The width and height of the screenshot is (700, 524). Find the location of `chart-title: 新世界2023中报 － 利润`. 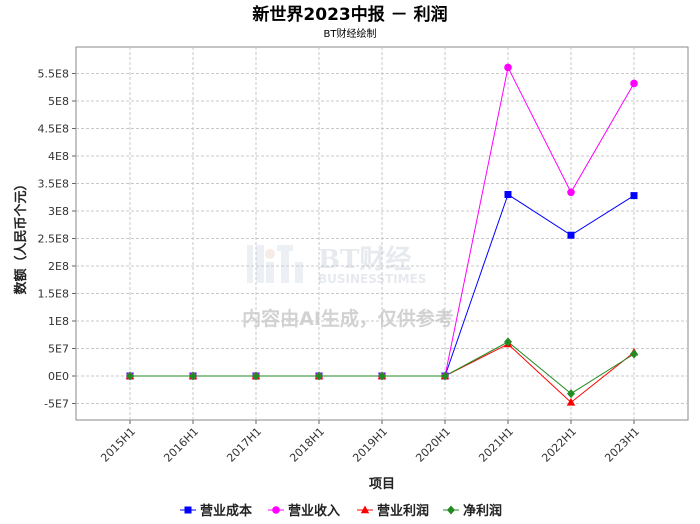

chart-title: 新世界2023中报 － 利润 is located at coordinates (349, 14).